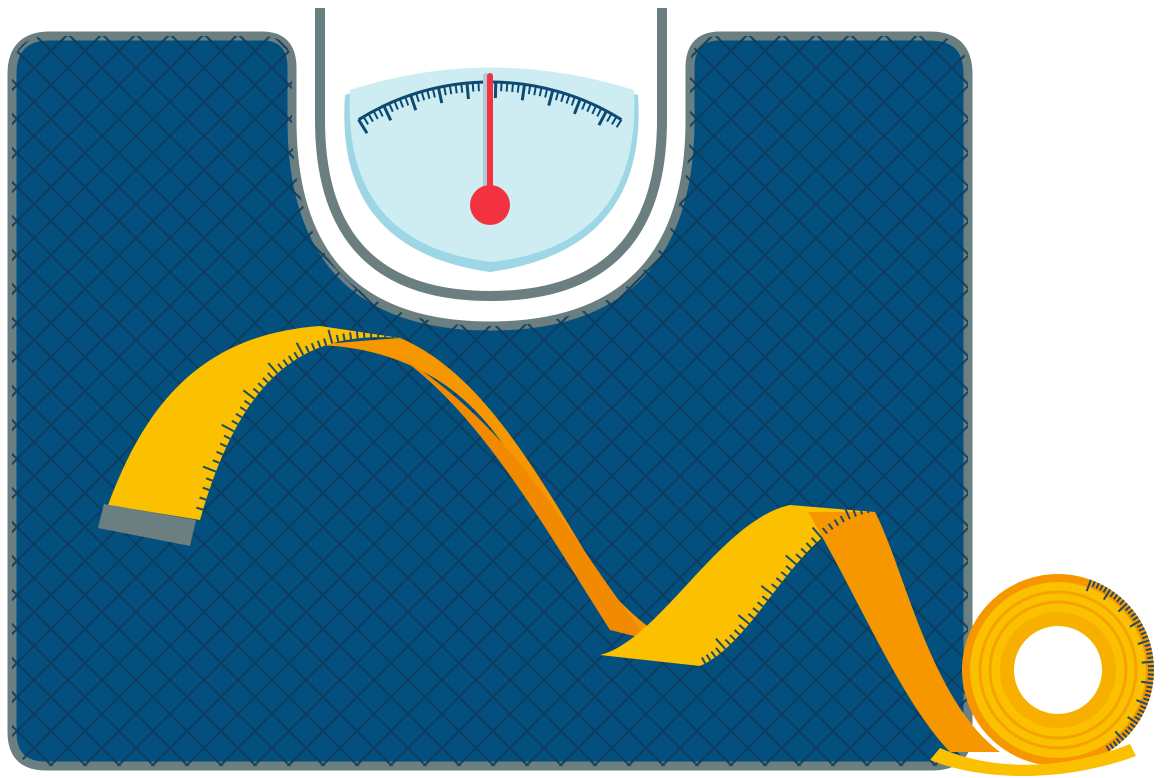 The height and width of the screenshot is (778, 1169). I want to click on roll-ticks, so click(1120, 665).